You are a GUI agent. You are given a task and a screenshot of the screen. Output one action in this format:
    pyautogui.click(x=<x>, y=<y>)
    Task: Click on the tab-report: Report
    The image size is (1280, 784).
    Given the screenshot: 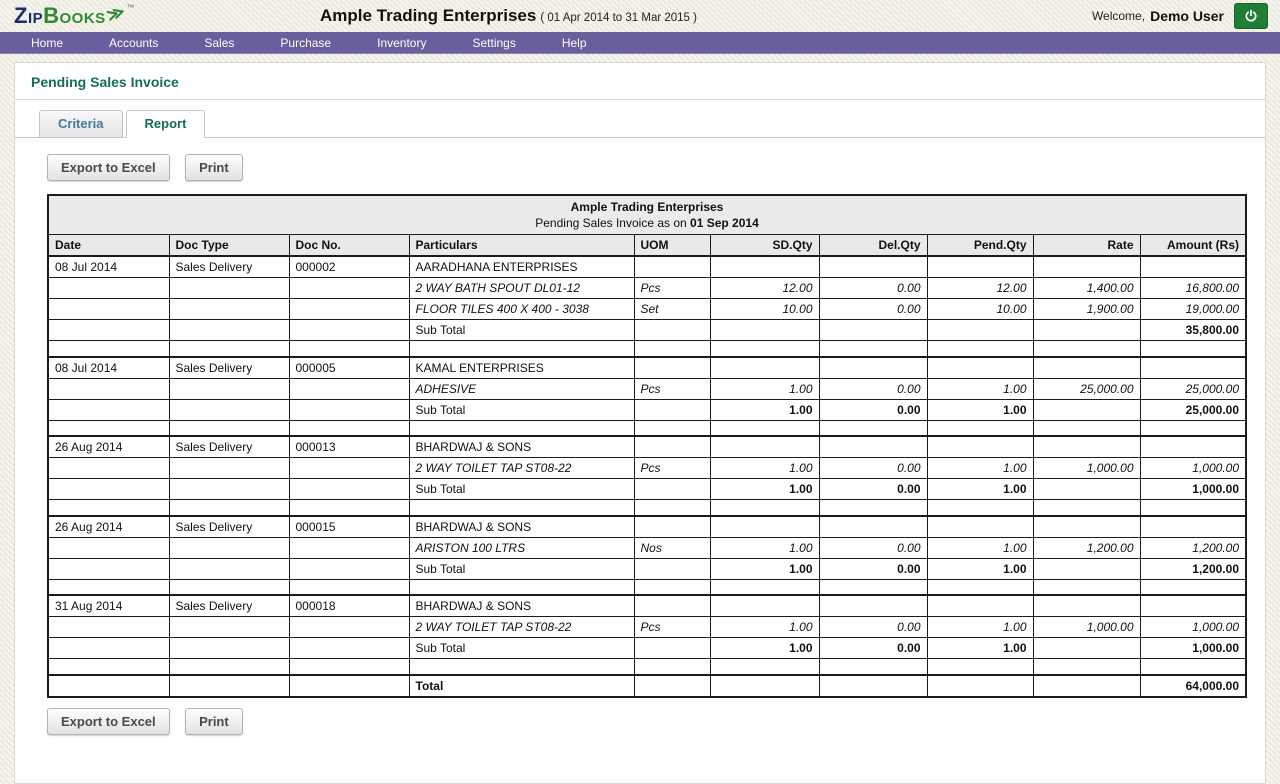 What is the action you would take?
    pyautogui.click(x=165, y=124)
    